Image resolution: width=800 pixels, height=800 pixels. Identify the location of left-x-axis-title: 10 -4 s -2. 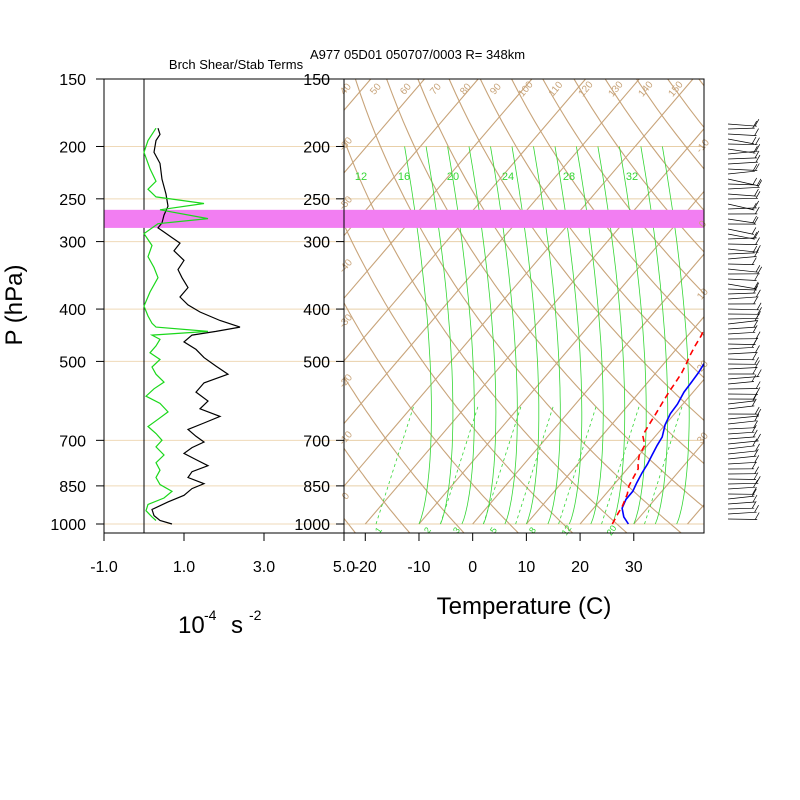
(220, 623).